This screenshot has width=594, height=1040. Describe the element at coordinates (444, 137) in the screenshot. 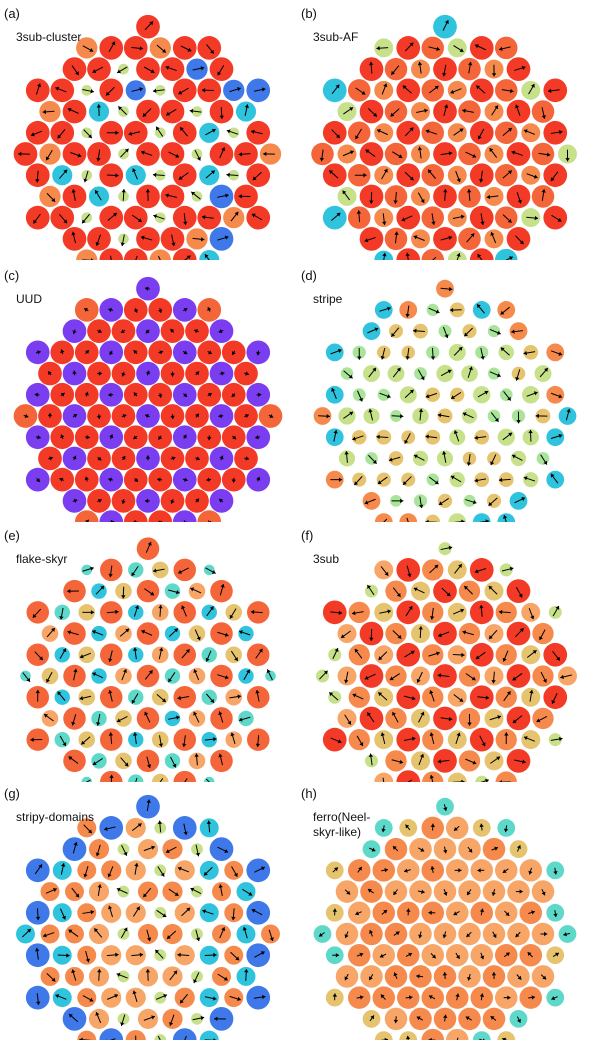

I see `spin-lattice` at that location.